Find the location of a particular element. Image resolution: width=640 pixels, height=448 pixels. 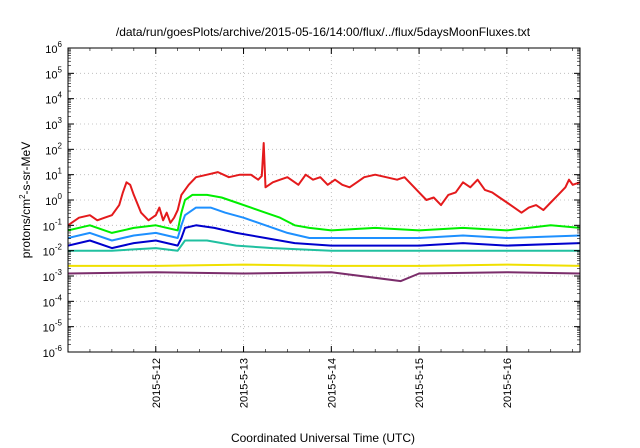

y-axis-label: protons/cm2-s-sr-MeV is located at coordinates (25, 200).